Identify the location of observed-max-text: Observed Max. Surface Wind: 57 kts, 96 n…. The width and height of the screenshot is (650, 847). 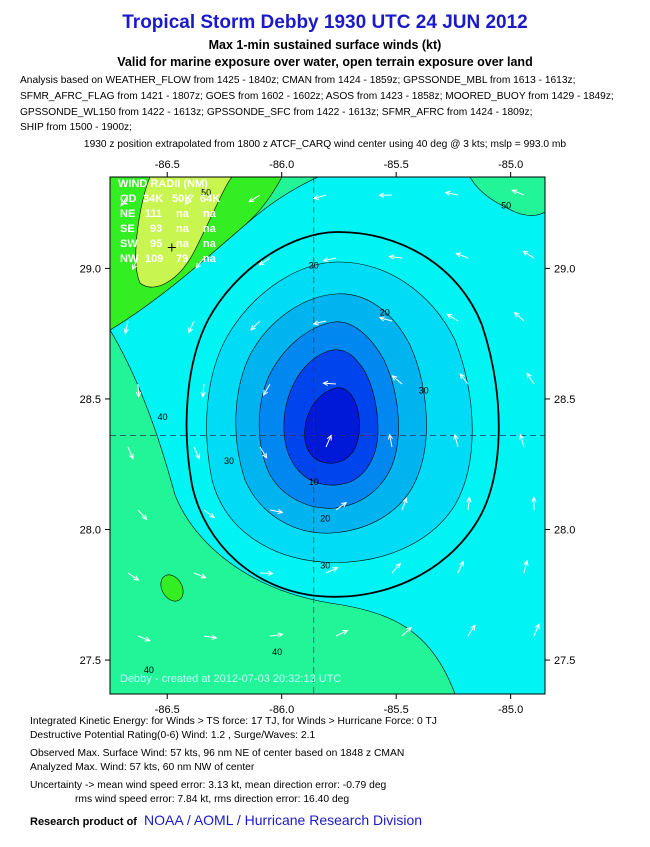
(217, 753).